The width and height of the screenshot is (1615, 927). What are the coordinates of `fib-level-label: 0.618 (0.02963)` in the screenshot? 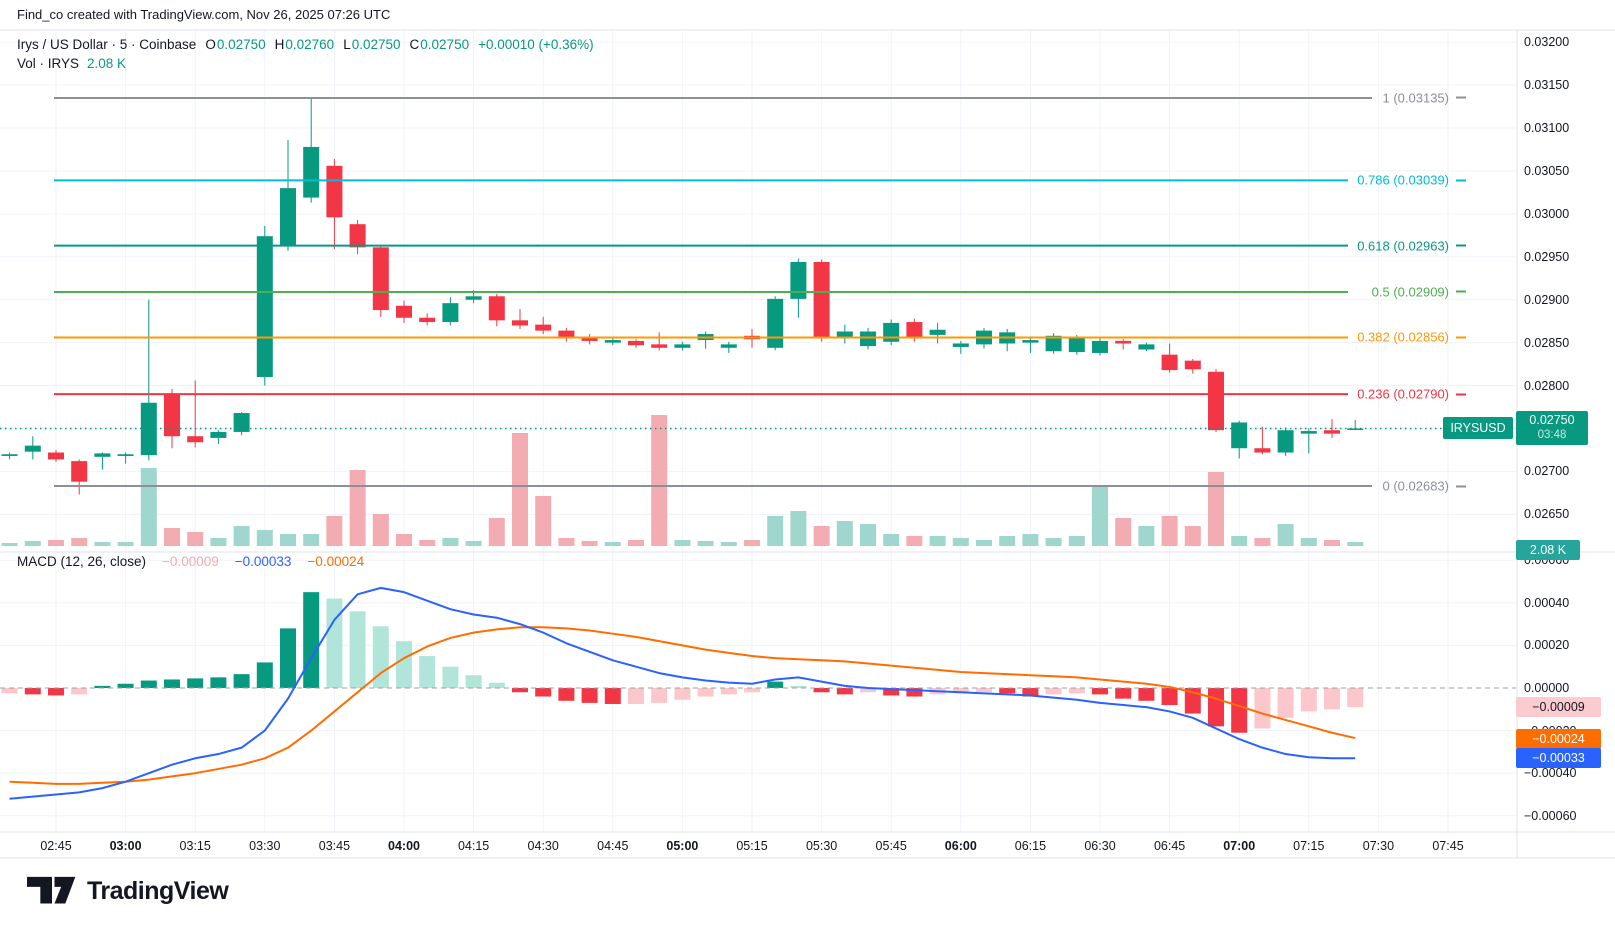 It's located at (1411, 245).